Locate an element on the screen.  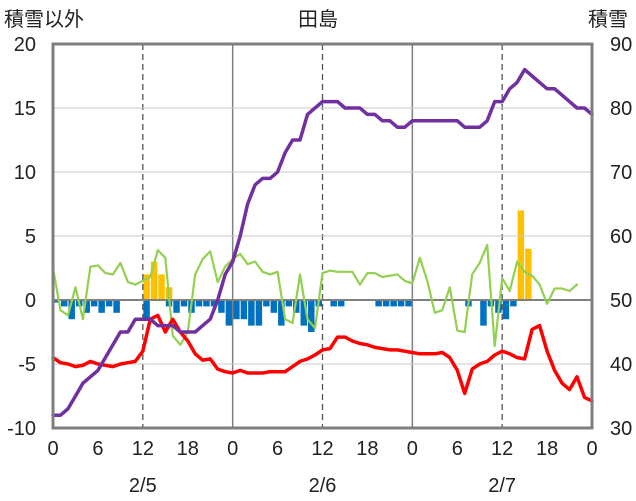
y-tick-left: 20 is located at coordinates (25, 45).